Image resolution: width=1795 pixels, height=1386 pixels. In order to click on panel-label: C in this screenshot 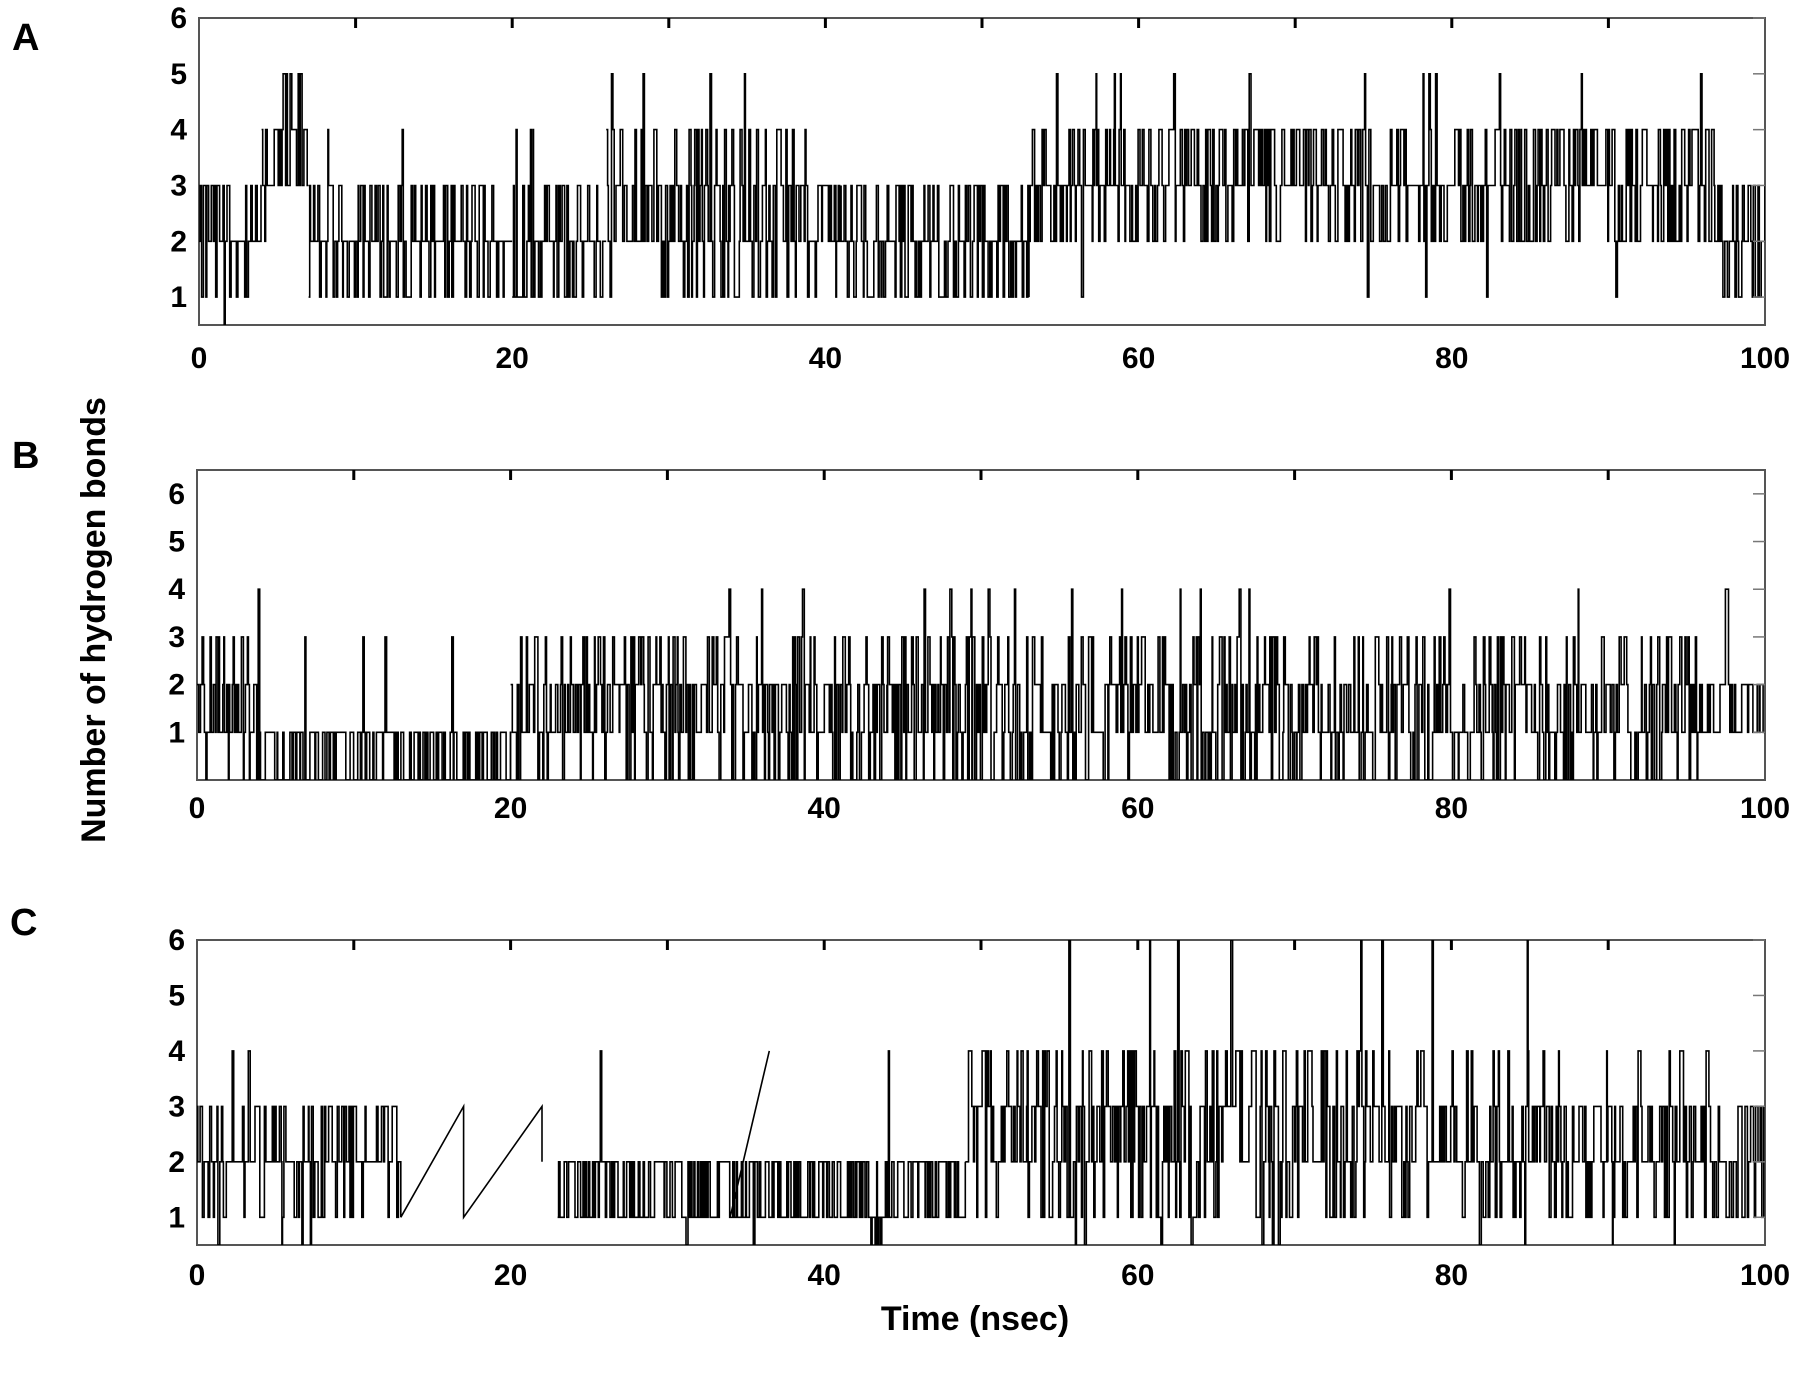, I will do `click(23, 923)`.